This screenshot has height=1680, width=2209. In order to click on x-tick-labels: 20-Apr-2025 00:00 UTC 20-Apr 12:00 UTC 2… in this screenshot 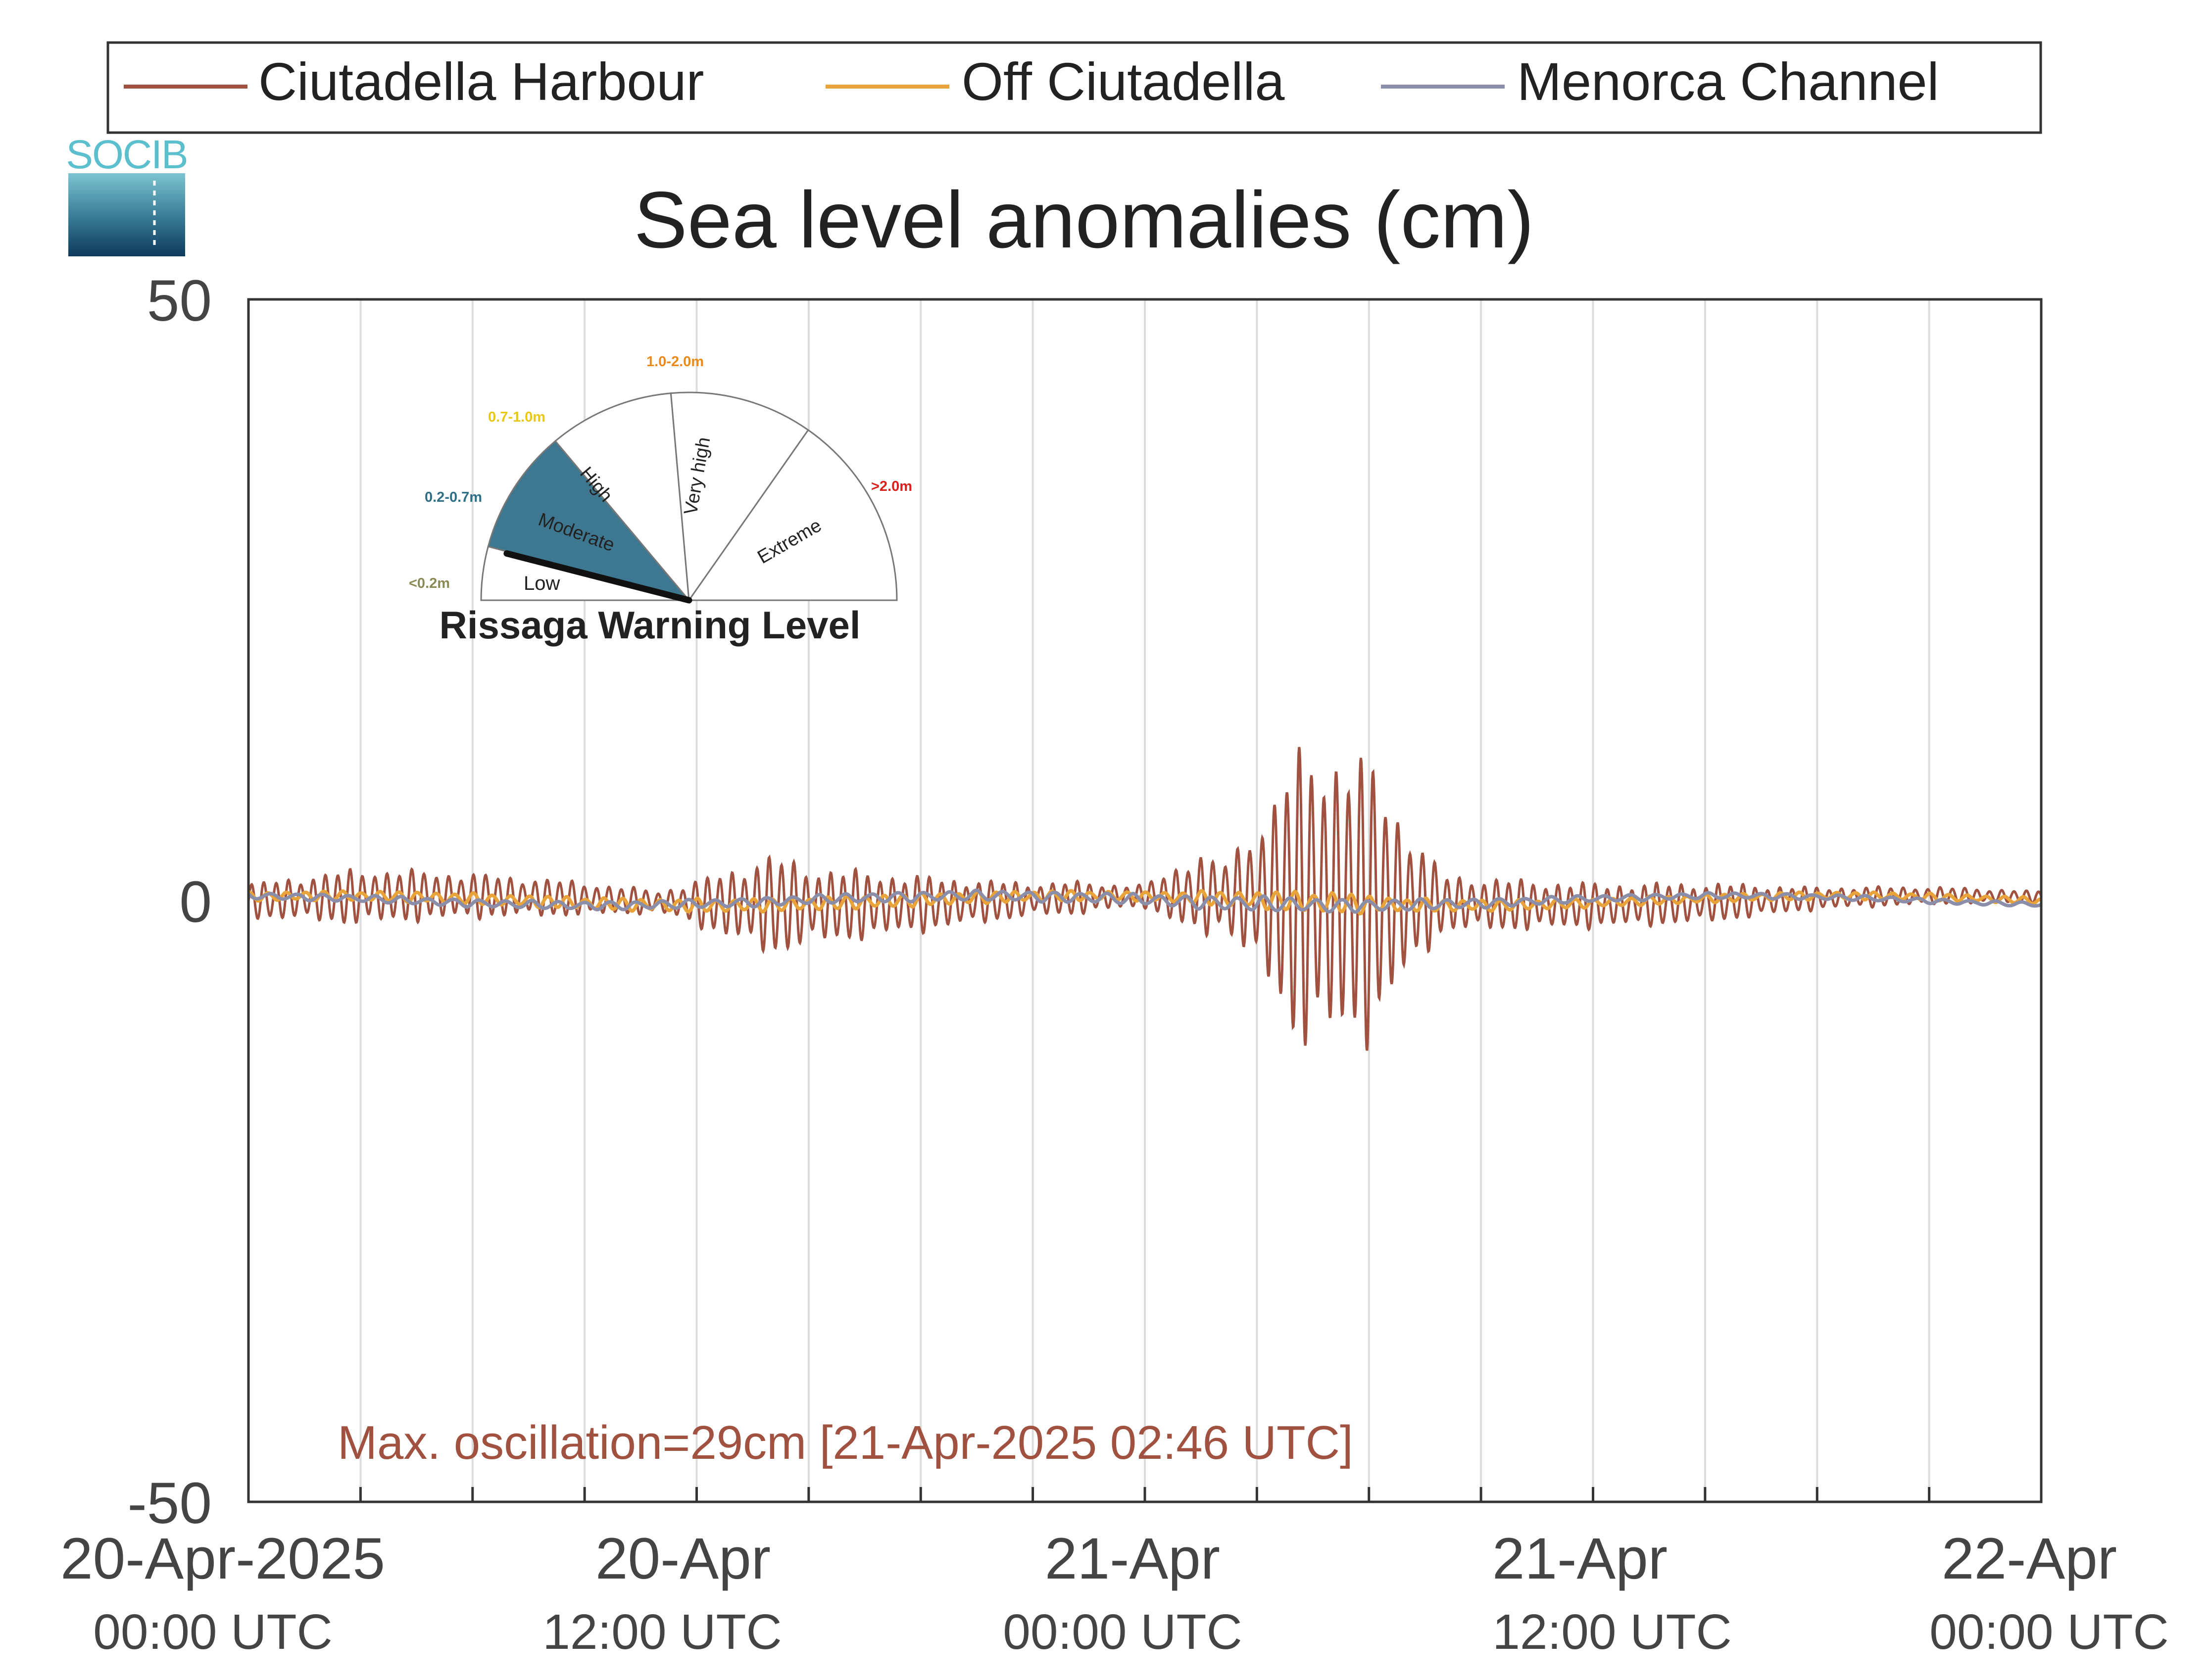, I will do `click(1114, 1593)`.